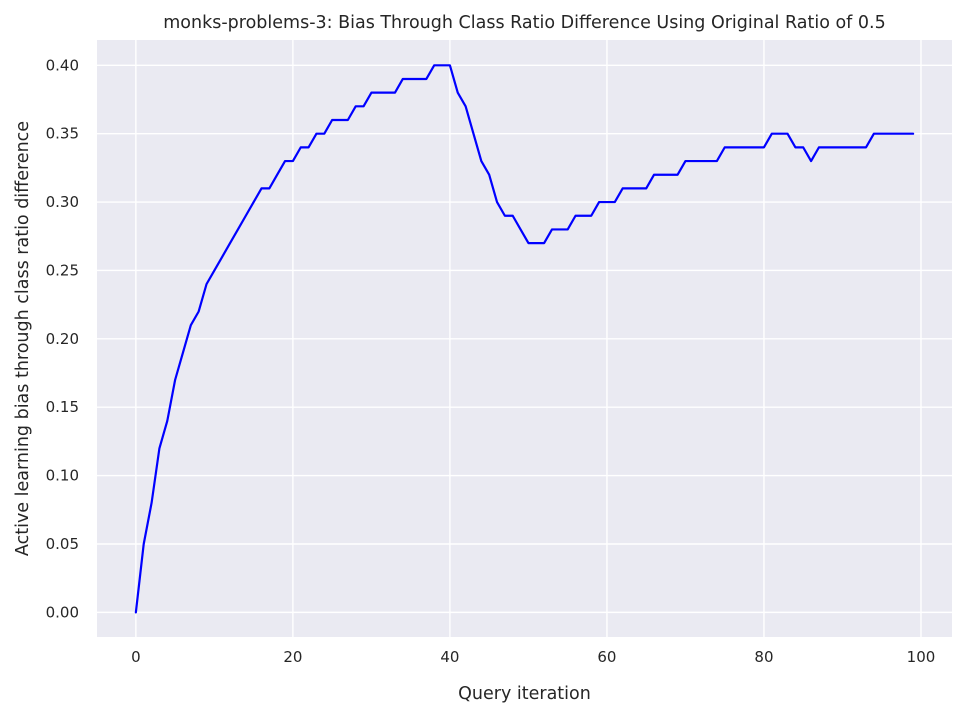 The height and width of the screenshot is (716, 965). Describe the element at coordinates (524, 694) in the screenshot. I see `x-axis-label: Query iteration` at that location.